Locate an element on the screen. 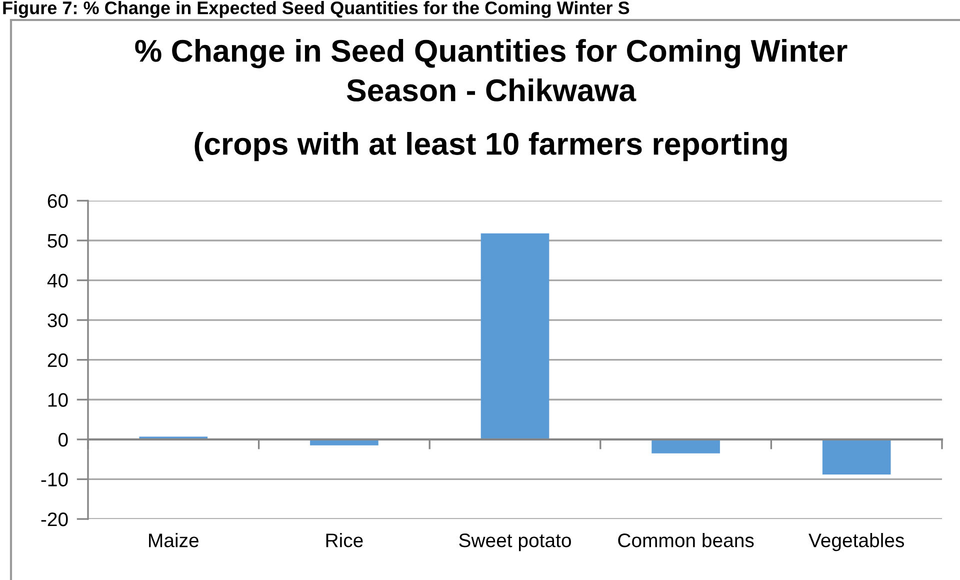  y-tick-label: -10 is located at coordinates (54, 479).